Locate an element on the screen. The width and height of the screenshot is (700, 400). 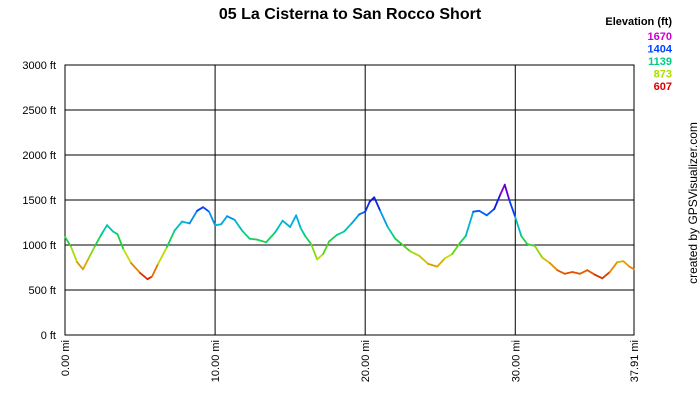
y-tick-label: 1000 ft is located at coordinates (39, 246).